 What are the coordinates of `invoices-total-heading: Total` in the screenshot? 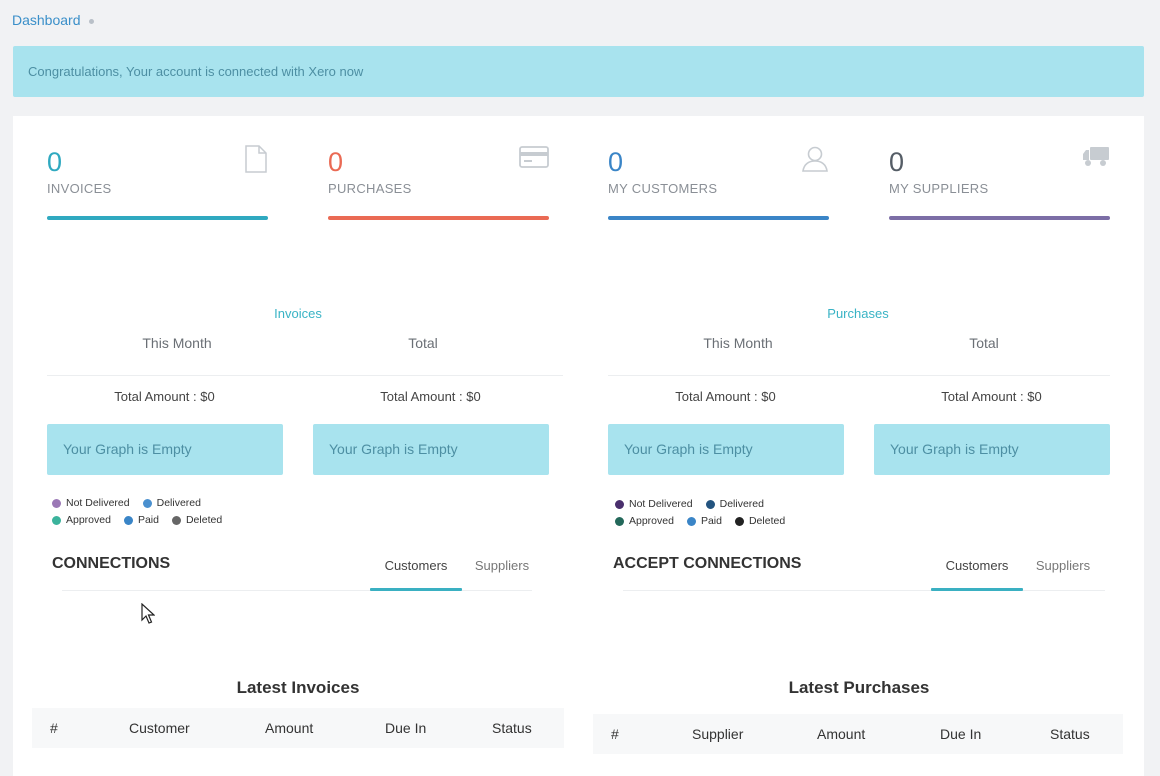 It's located at (423, 343).